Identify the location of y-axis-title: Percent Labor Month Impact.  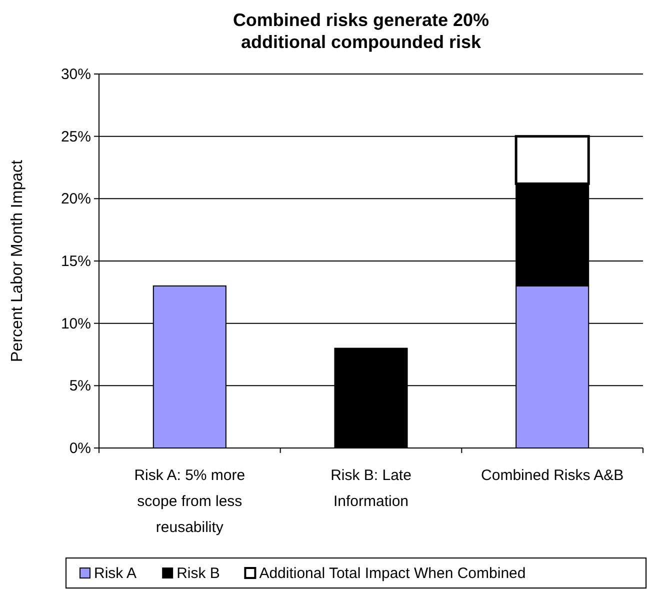
(17, 261).